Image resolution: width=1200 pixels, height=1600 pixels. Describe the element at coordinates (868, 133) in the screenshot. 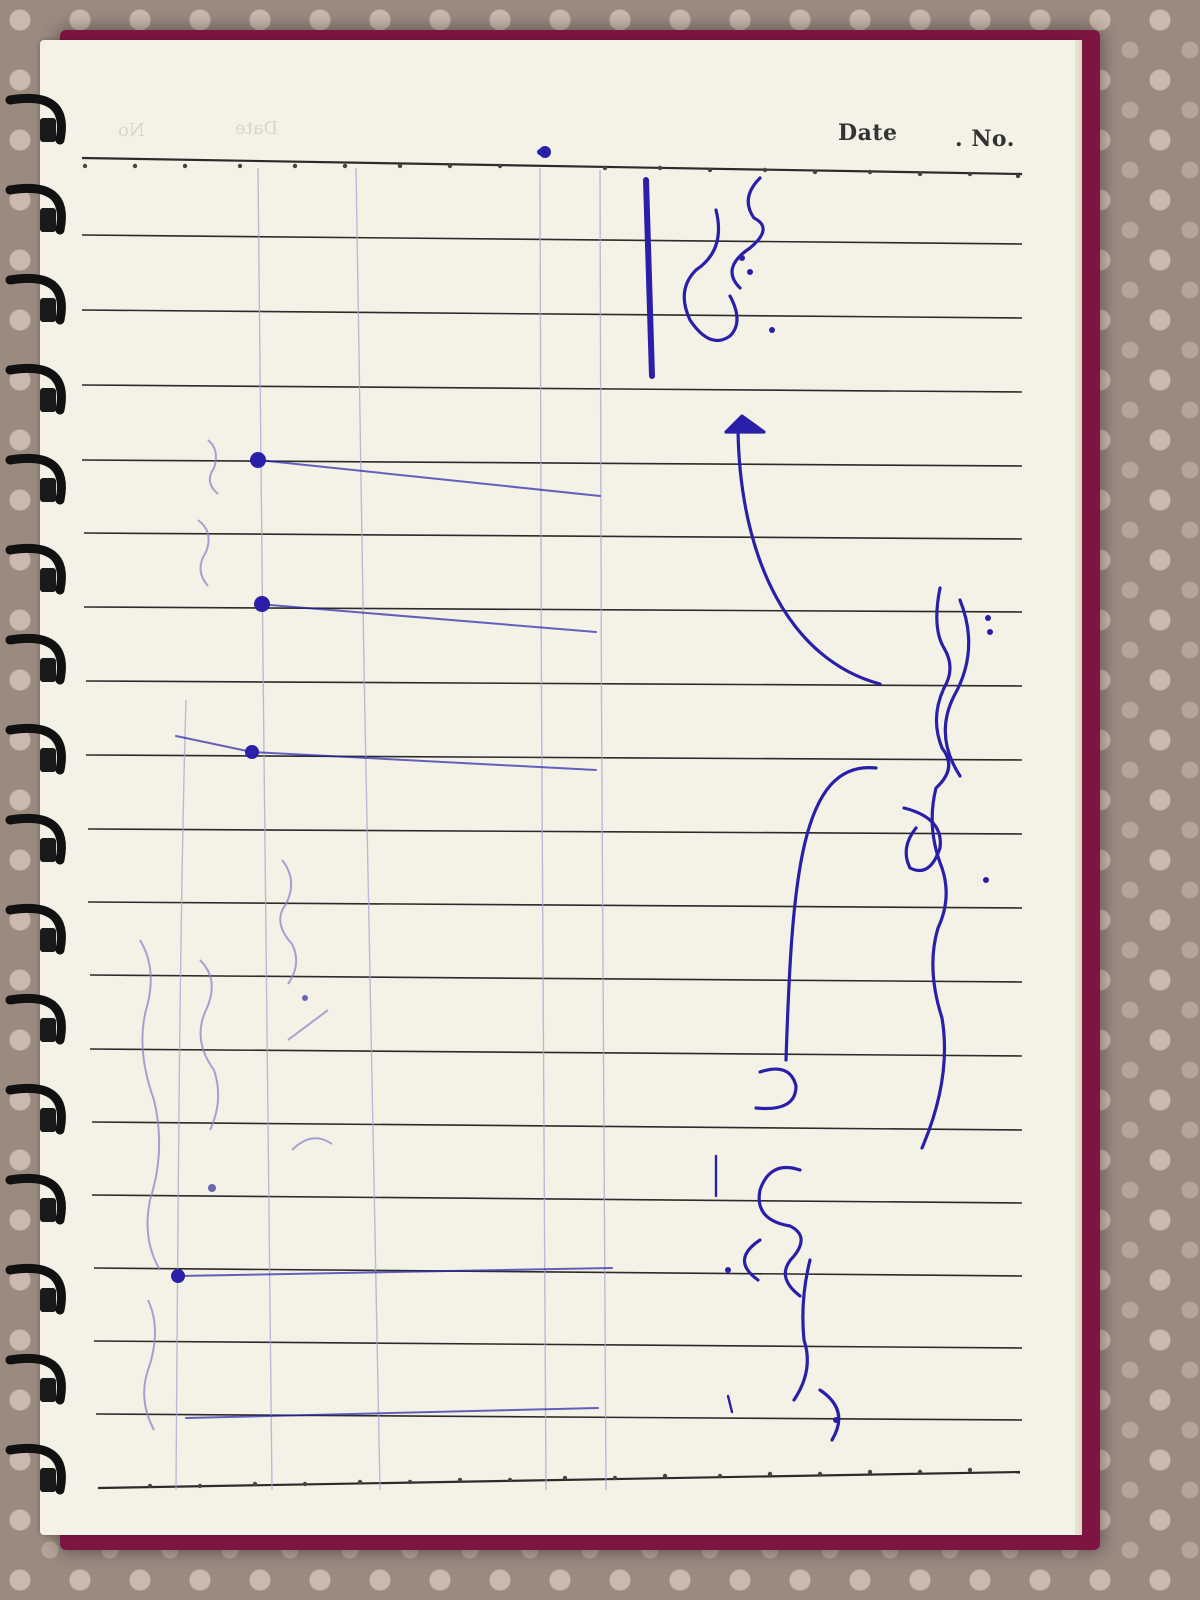

I see `header-date-label: Date` at that location.